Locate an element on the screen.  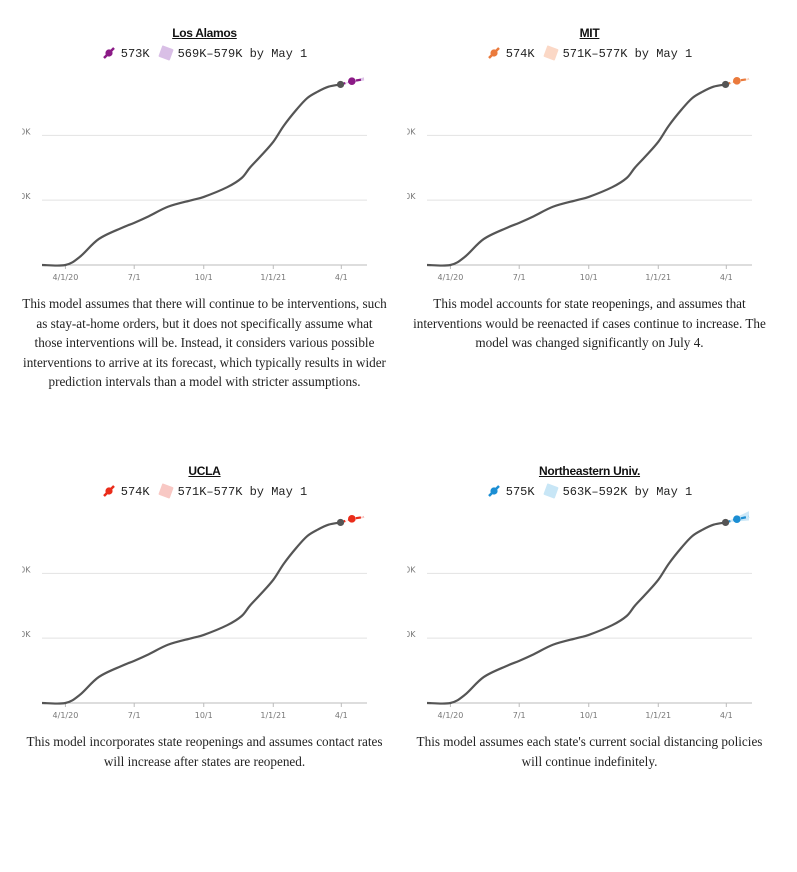
legend: 575K 563K–592K by May 1 is located at coordinates (589, 492).